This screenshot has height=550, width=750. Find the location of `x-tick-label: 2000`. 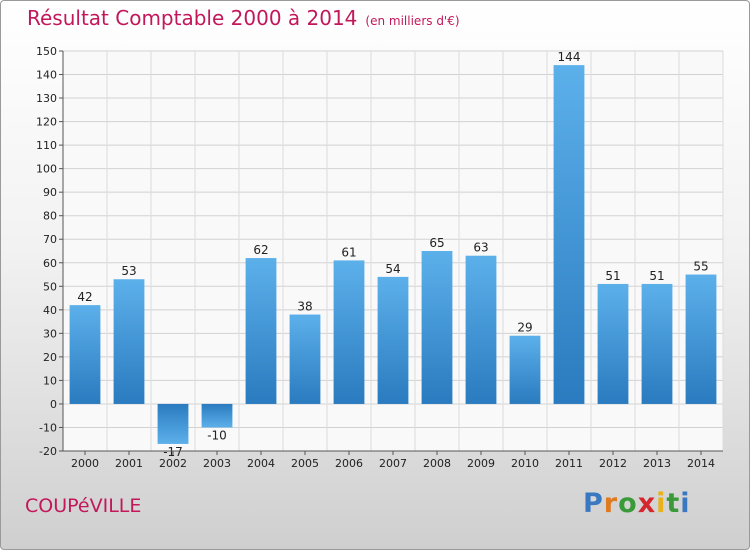

x-tick-label: 2000 is located at coordinates (85, 463).